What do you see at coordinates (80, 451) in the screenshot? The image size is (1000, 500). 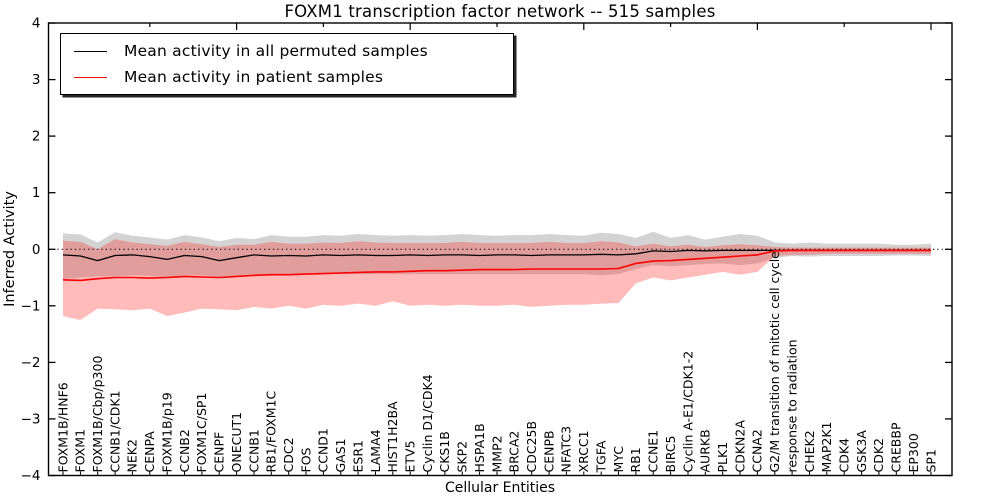 I see `x-tick-label: FOXM1` at bounding box center [80, 451].